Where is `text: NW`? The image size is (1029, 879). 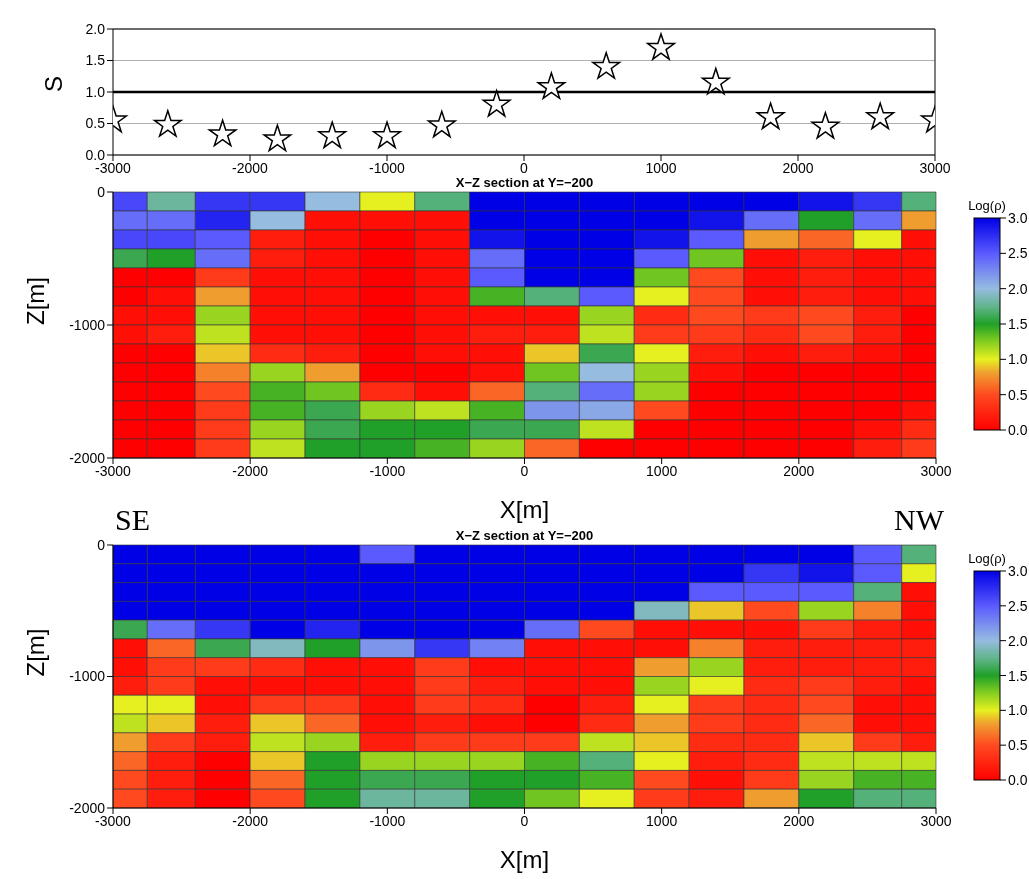
text: NW is located at coordinates (919, 520).